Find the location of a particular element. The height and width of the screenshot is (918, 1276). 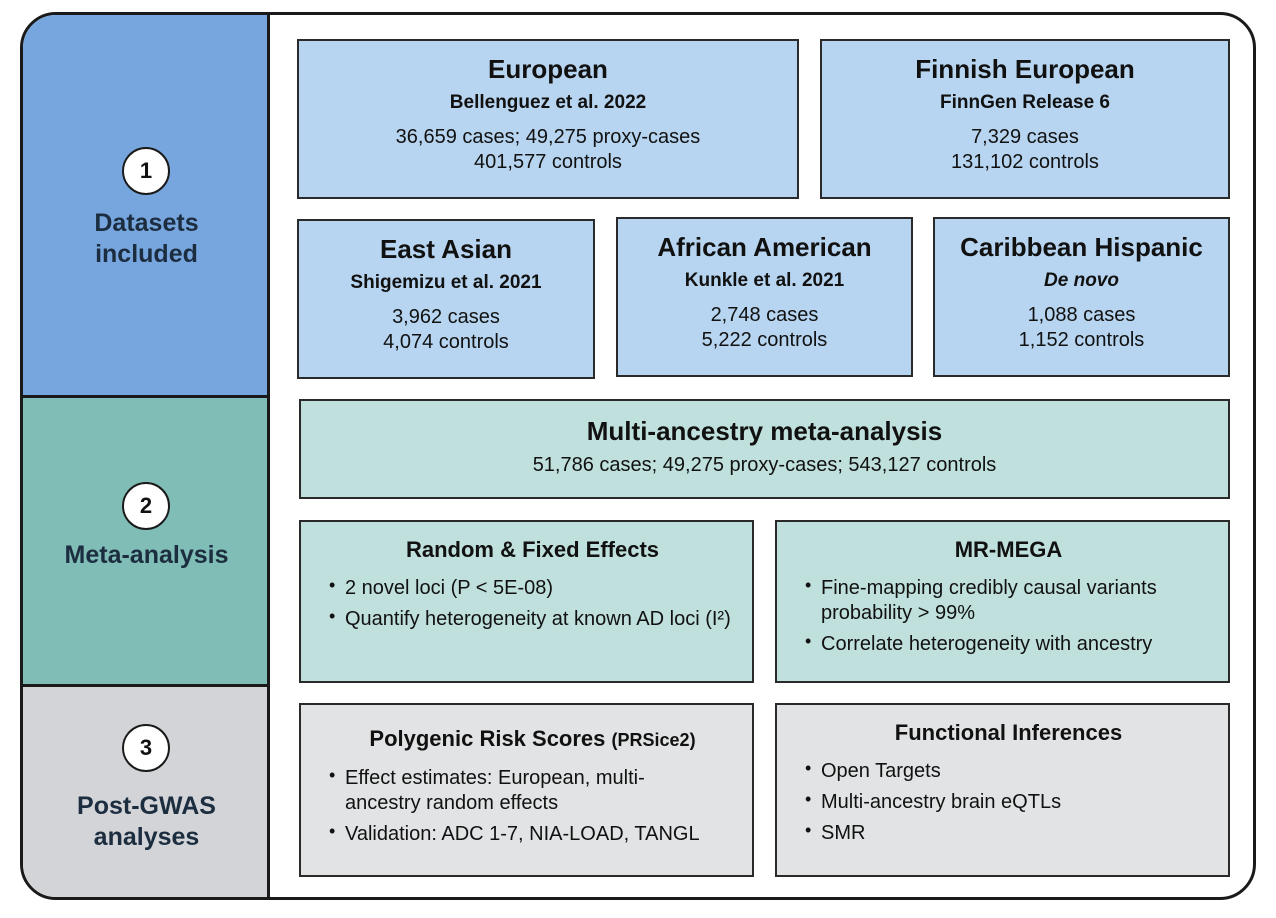

stage-3-panel: 3 Post-GWAS analyses is located at coordinates (146, 792).